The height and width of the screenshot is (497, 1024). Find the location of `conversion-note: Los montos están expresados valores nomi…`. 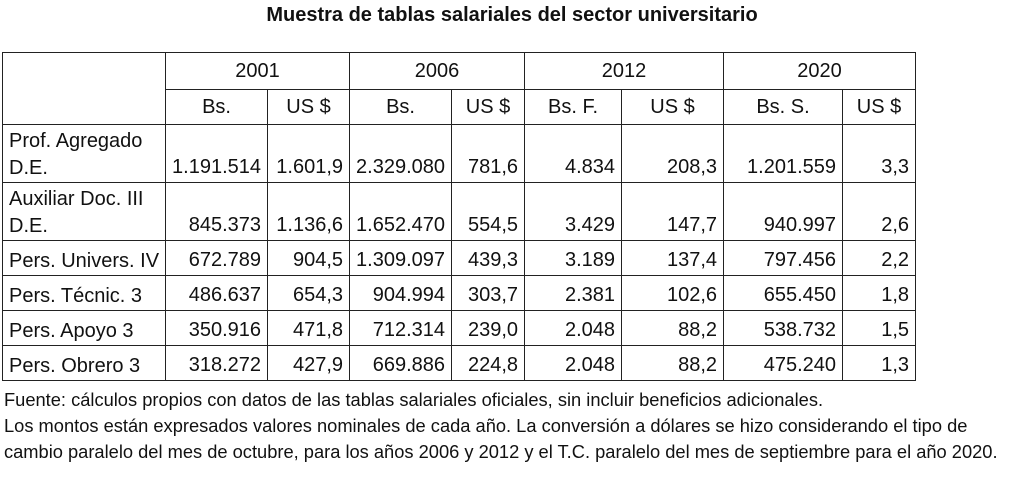

conversion-note: Los montos están expresados valores nomi… is located at coordinates (501, 438).